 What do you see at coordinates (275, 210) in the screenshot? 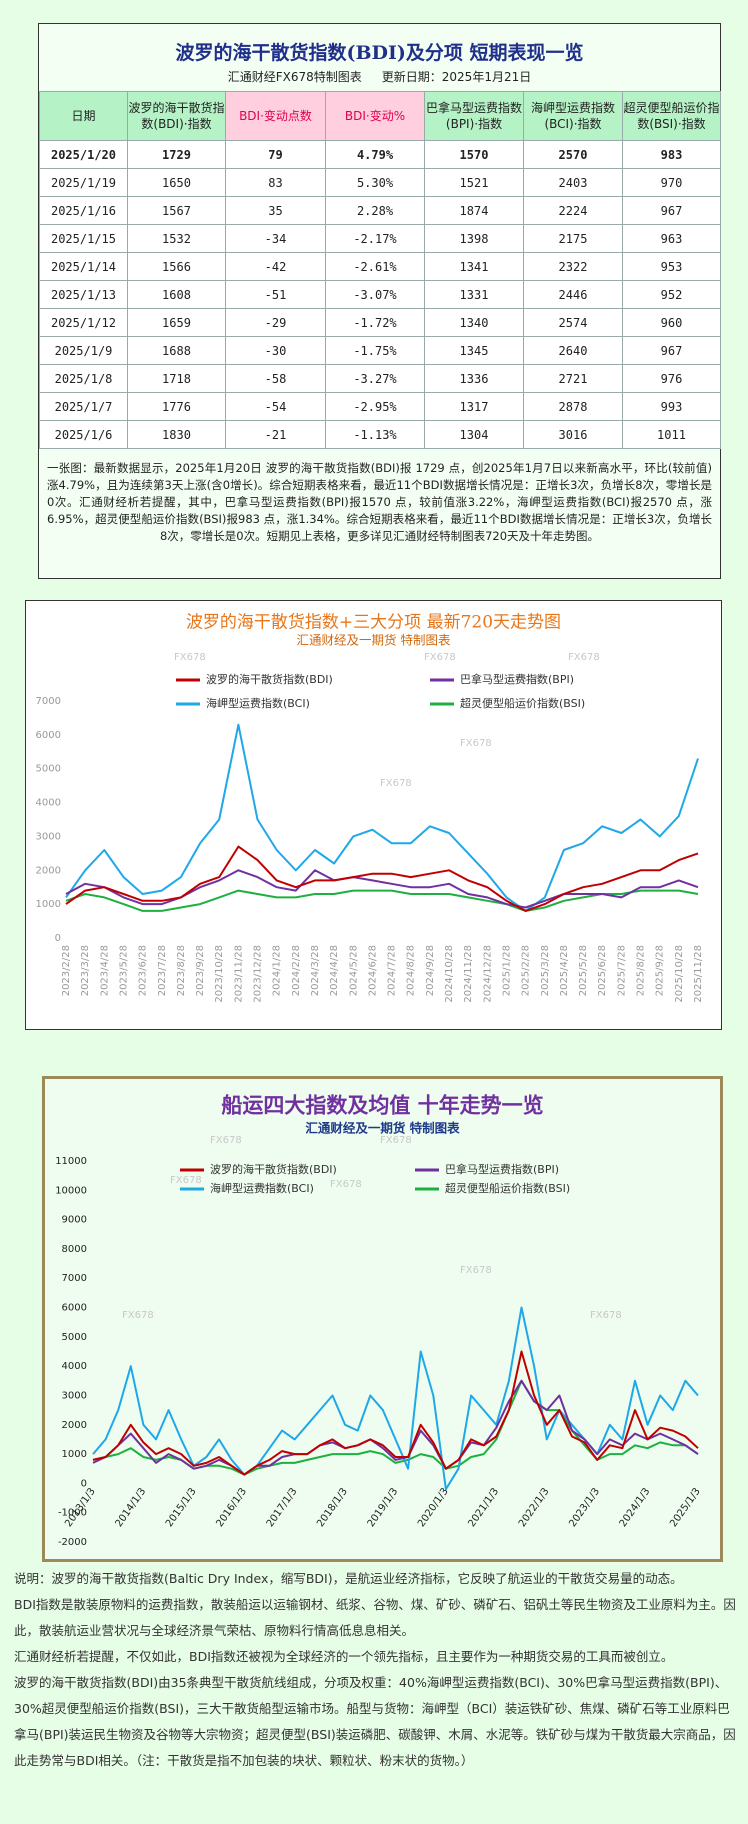
I see `table-cell: 35` at bounding box center [275, 210].